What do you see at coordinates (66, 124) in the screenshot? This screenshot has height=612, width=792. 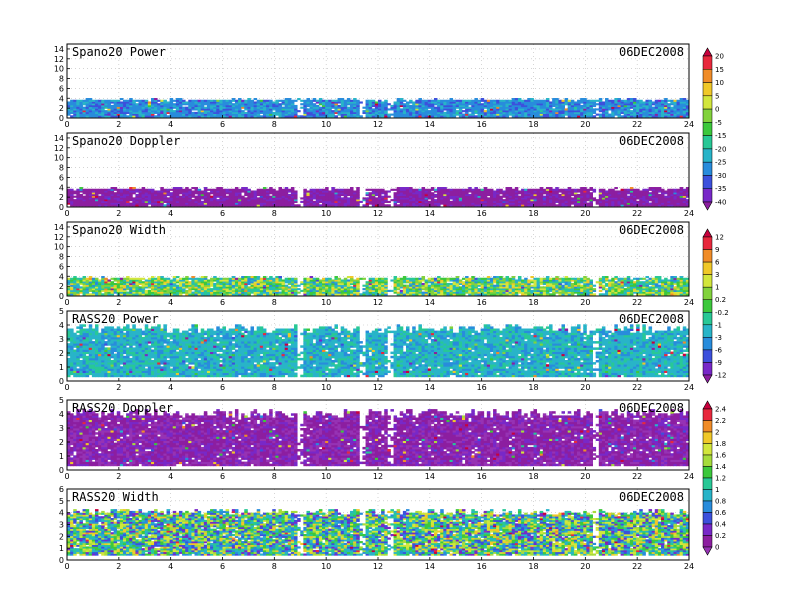 I see `x-tick-label: 0` at bounding box center [66, 124].